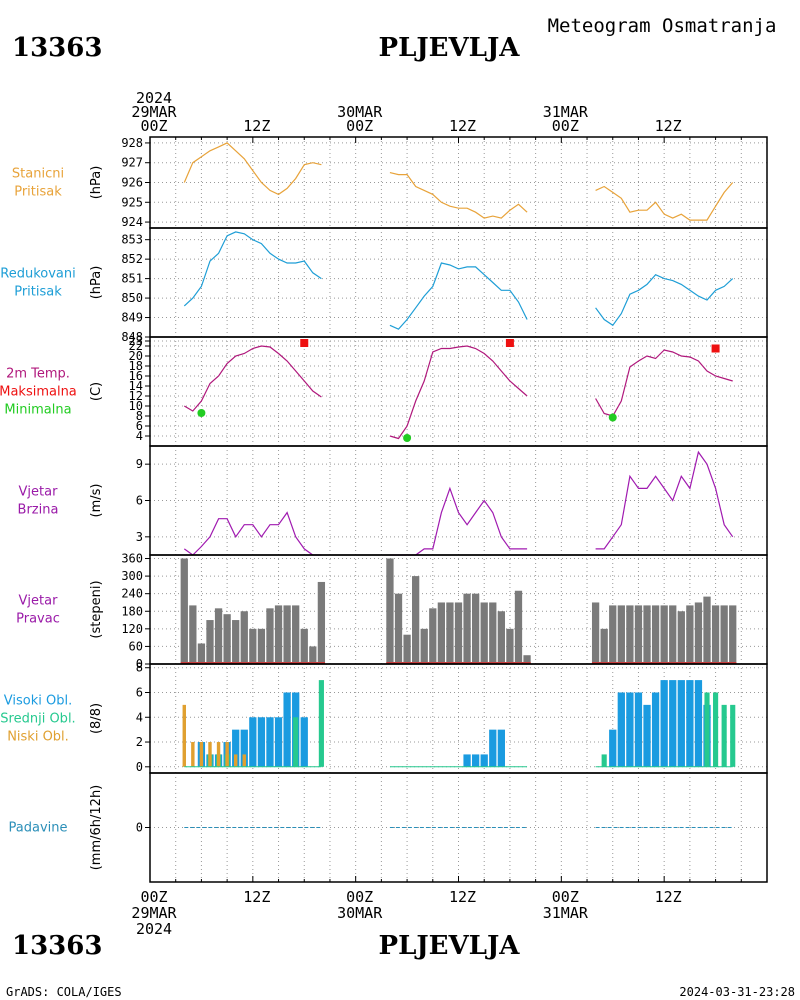 The width and height of the screenshot is (800, 1000). I want to click on y-tick-label: 852, so click(132, 259).